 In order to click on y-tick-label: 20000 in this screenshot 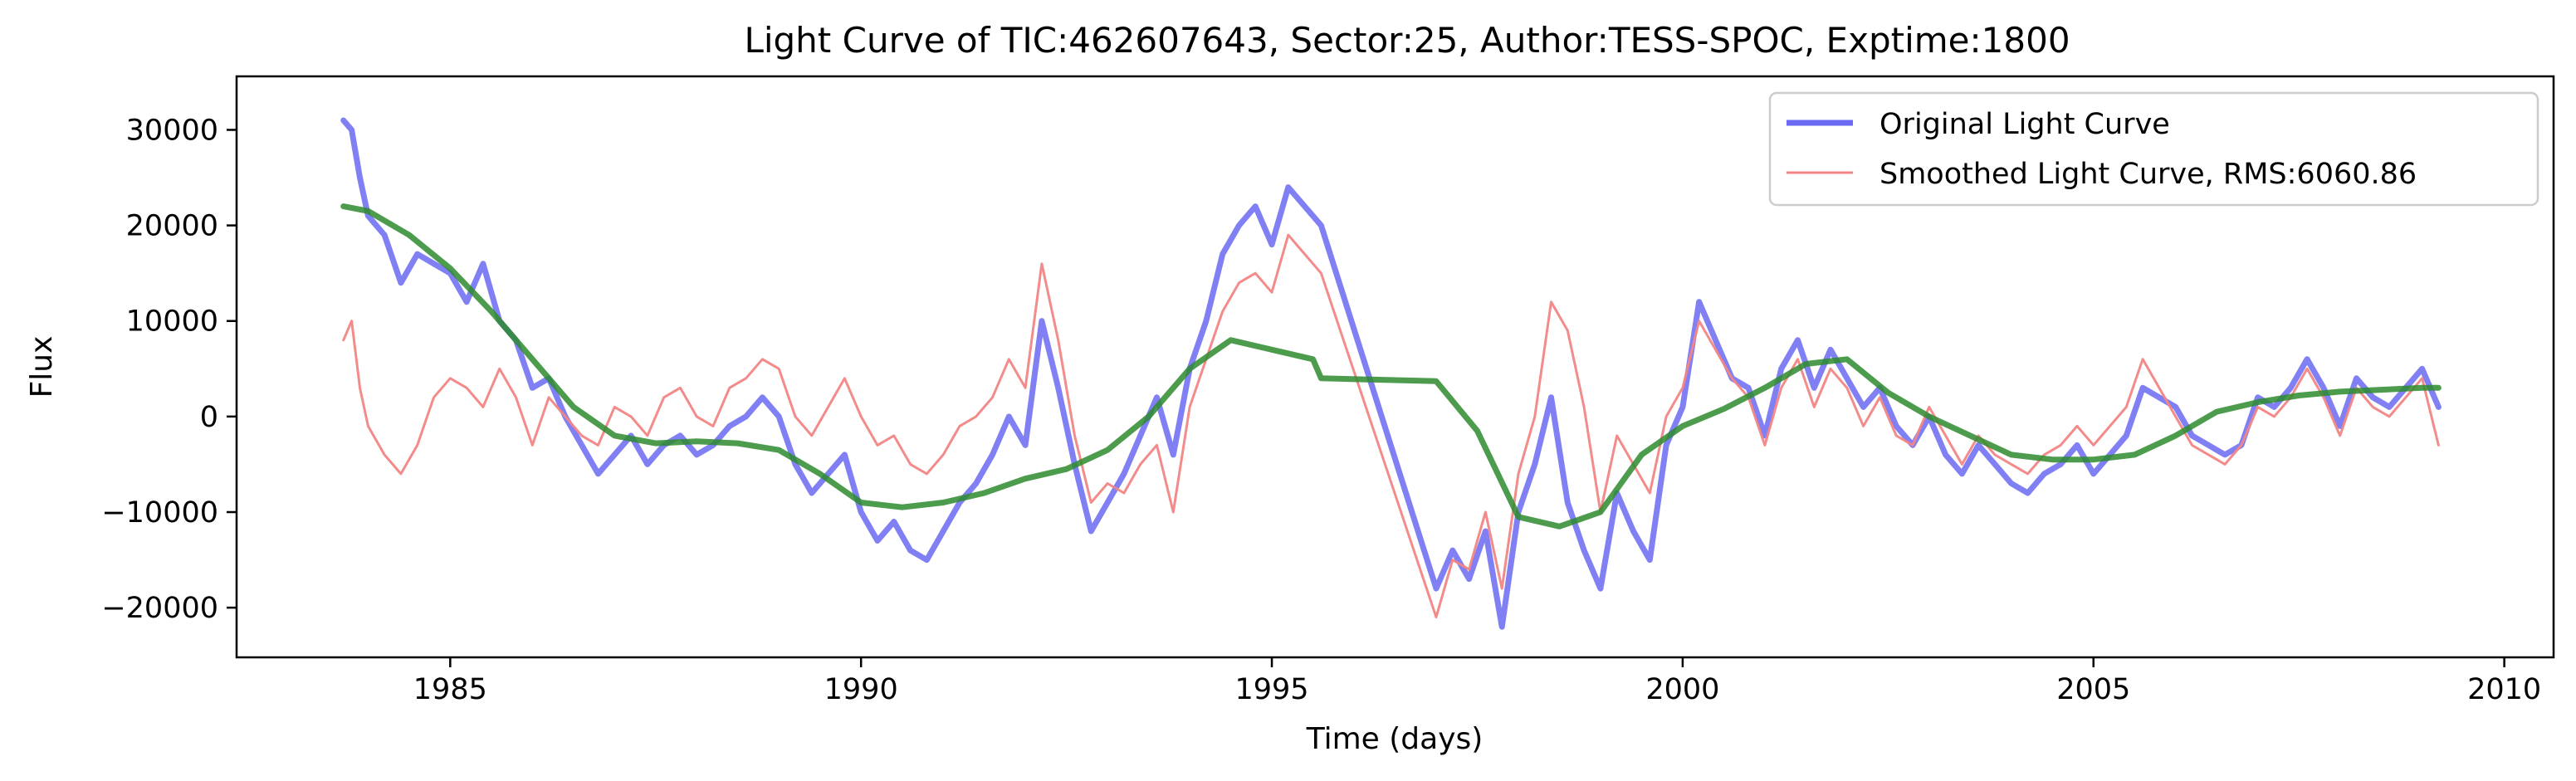, I will do `click(172, 226)`.